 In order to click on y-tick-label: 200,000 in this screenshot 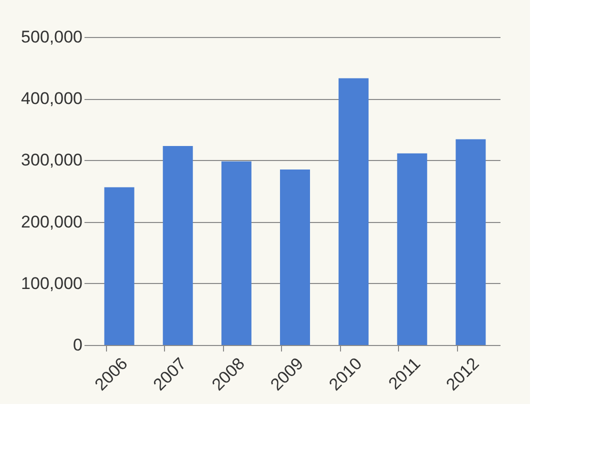, I will do `click(51, 222)`.